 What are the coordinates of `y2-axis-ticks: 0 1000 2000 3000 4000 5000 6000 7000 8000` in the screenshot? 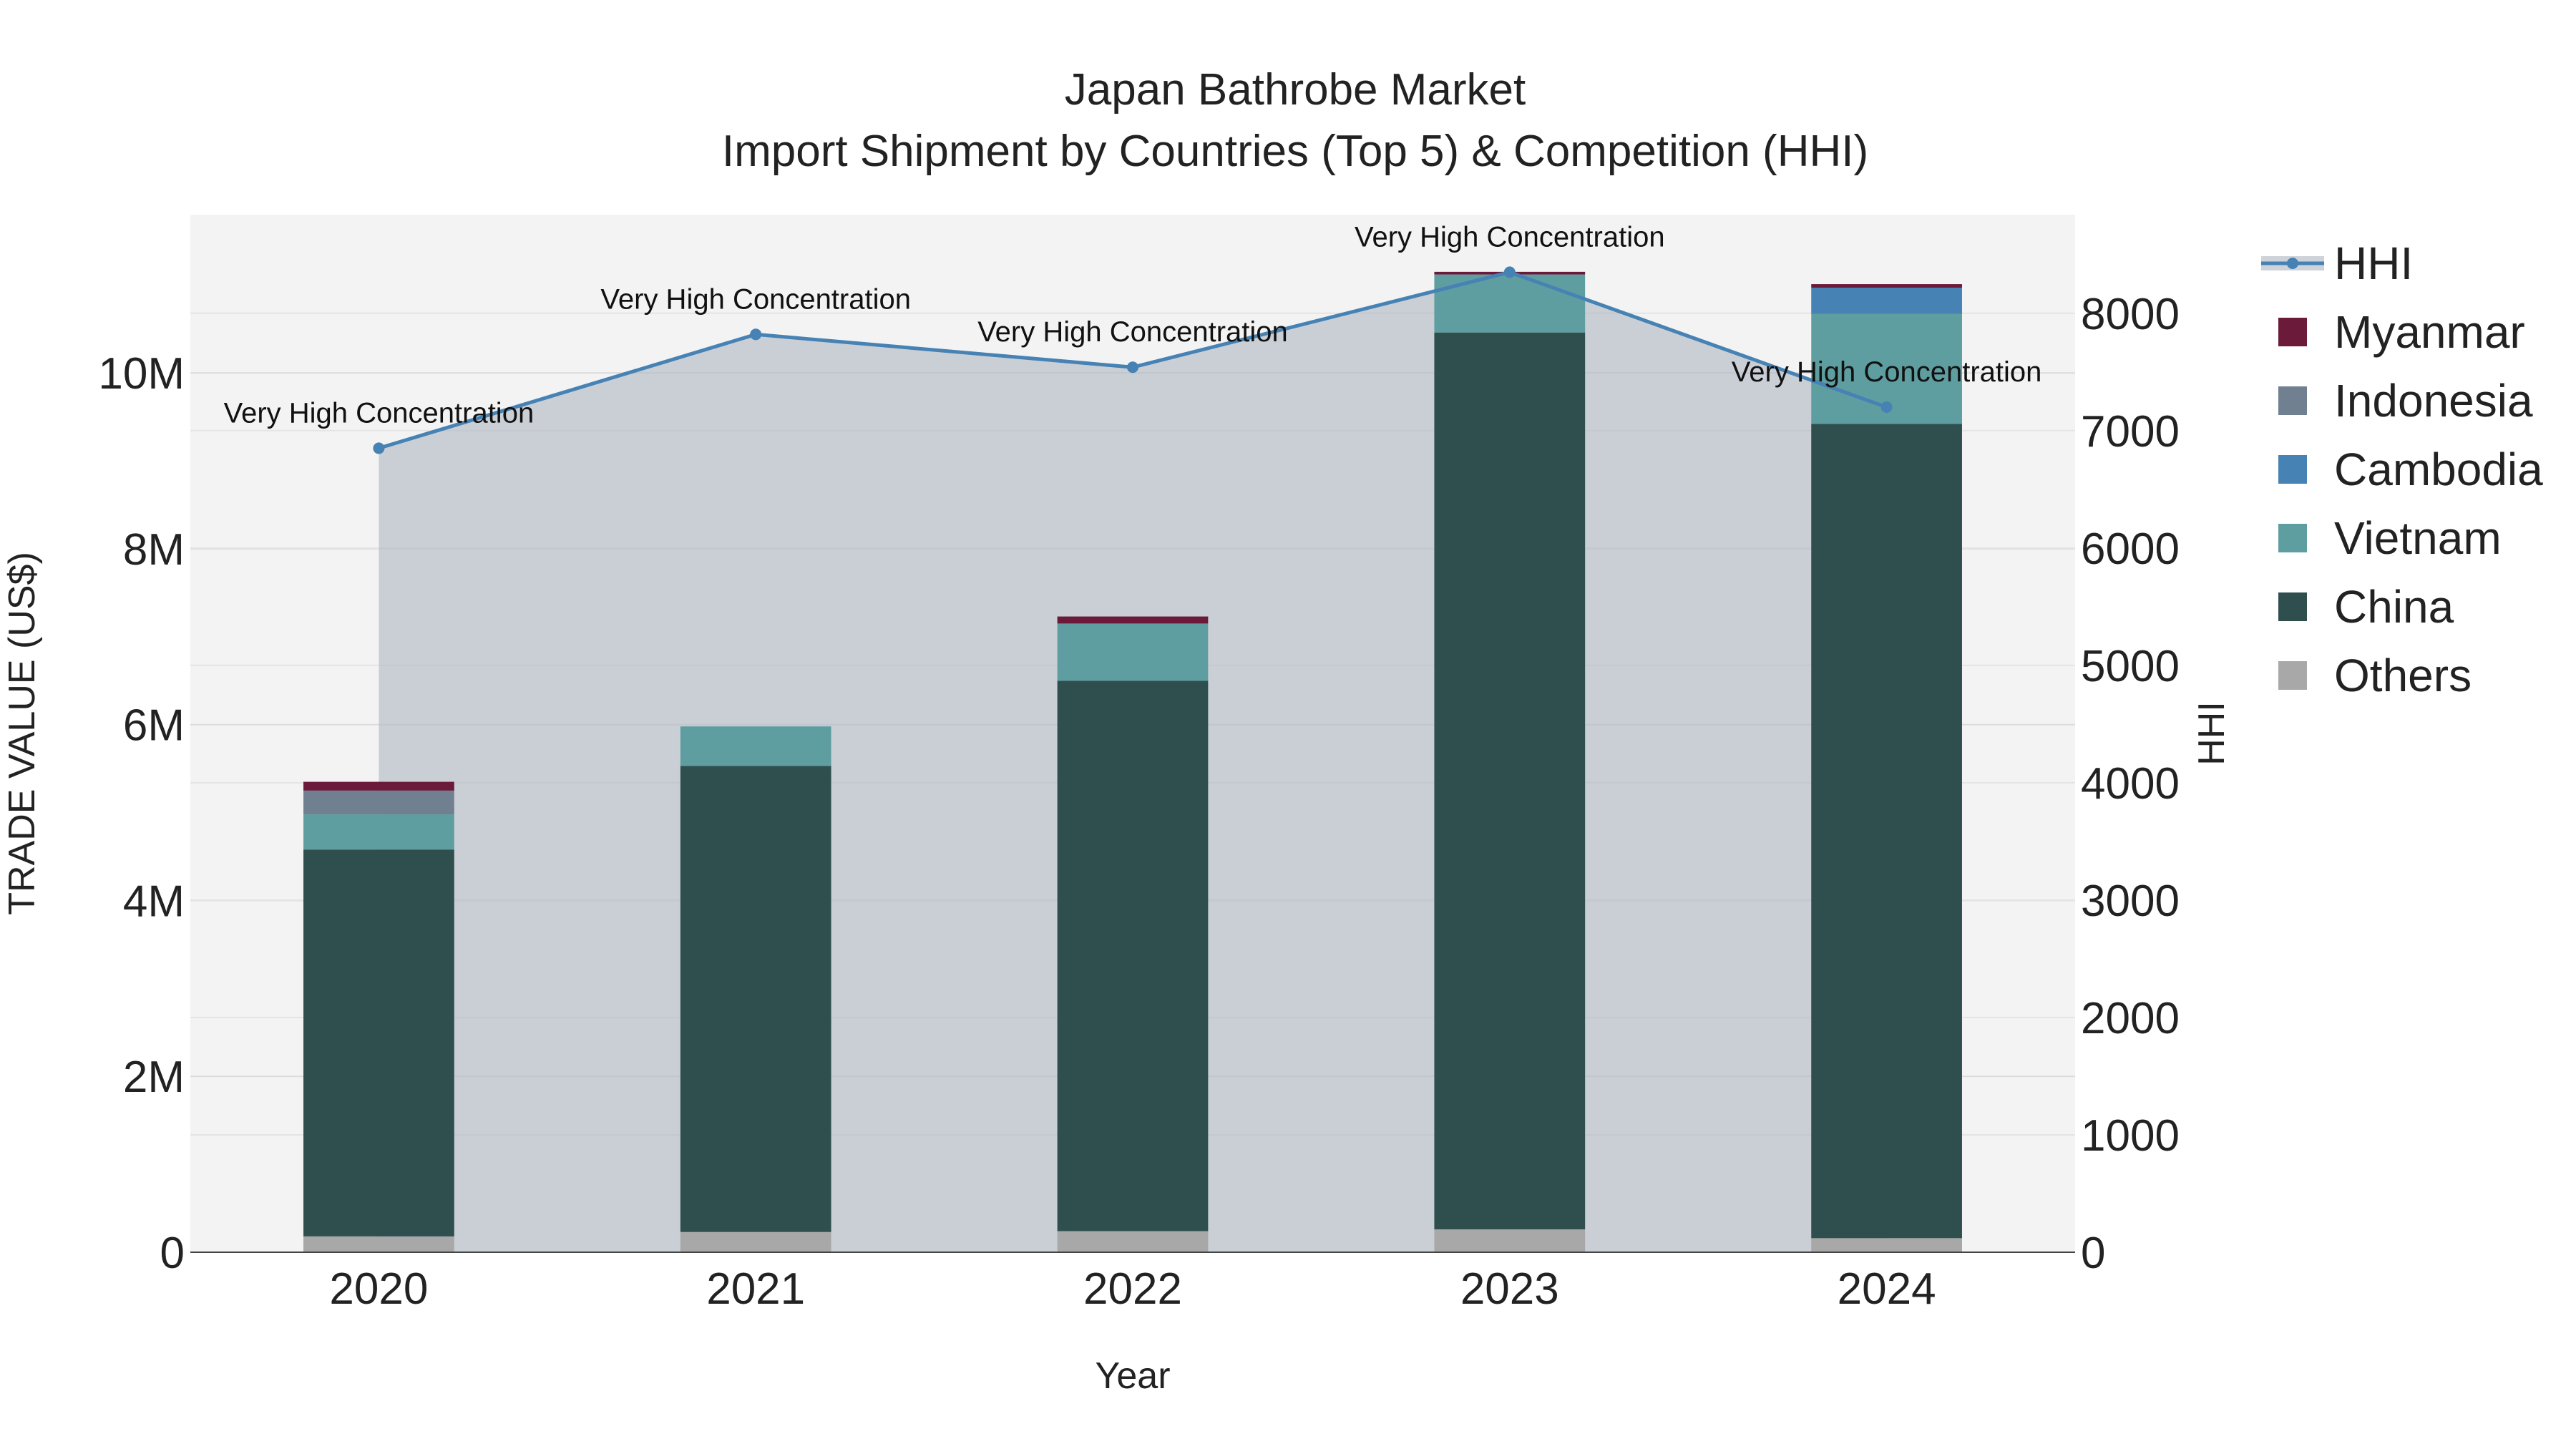 It's located at (2130, 784).